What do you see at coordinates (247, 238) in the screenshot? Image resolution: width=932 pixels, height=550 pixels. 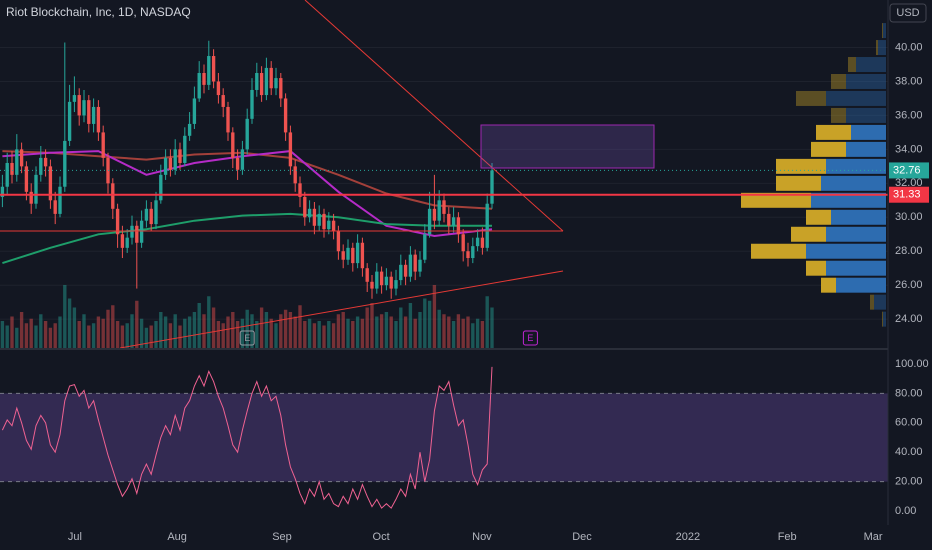 I see `moving-average` at bounding box center [247, 238].